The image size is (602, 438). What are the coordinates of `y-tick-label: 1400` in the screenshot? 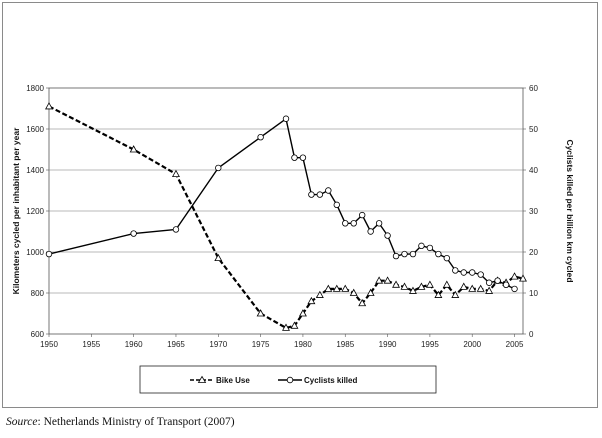 It's located at (35, 170).